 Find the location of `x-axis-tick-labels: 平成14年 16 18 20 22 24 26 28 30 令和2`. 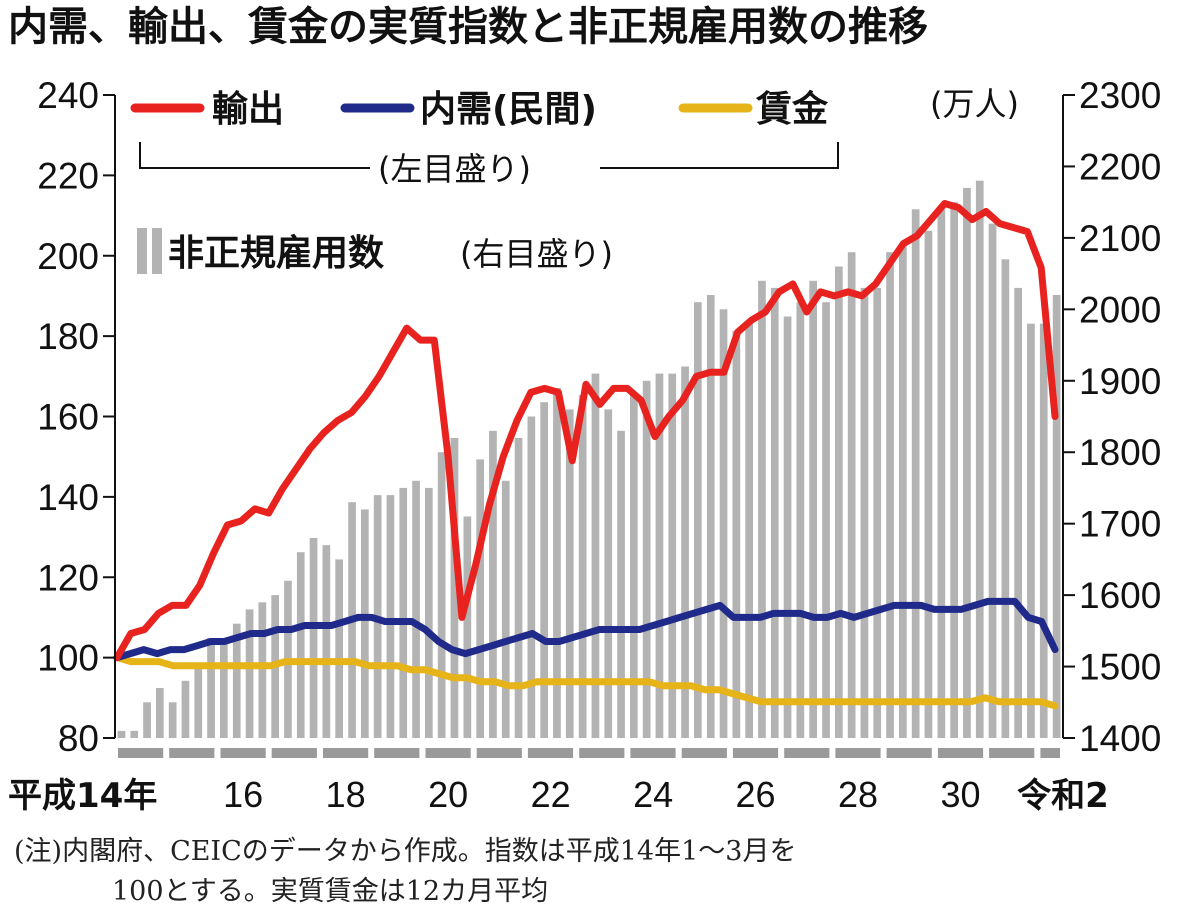

x-axis-tick-labels: 平成14年 16 18 20 22 24 26 28 30 令和2 is located at coordinates (558, 795).